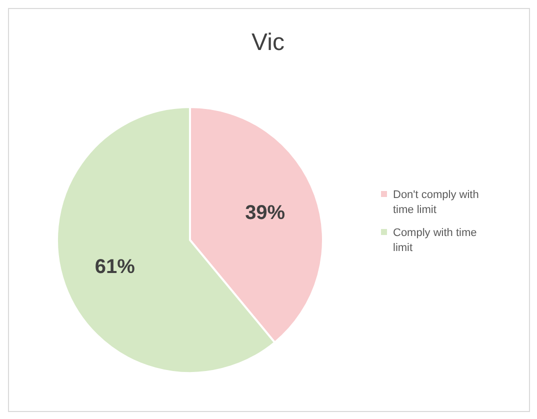 Image resolution: width=537 pixels, height=419 pixels. I want to click on data-label: 61%, so click(115, 267).